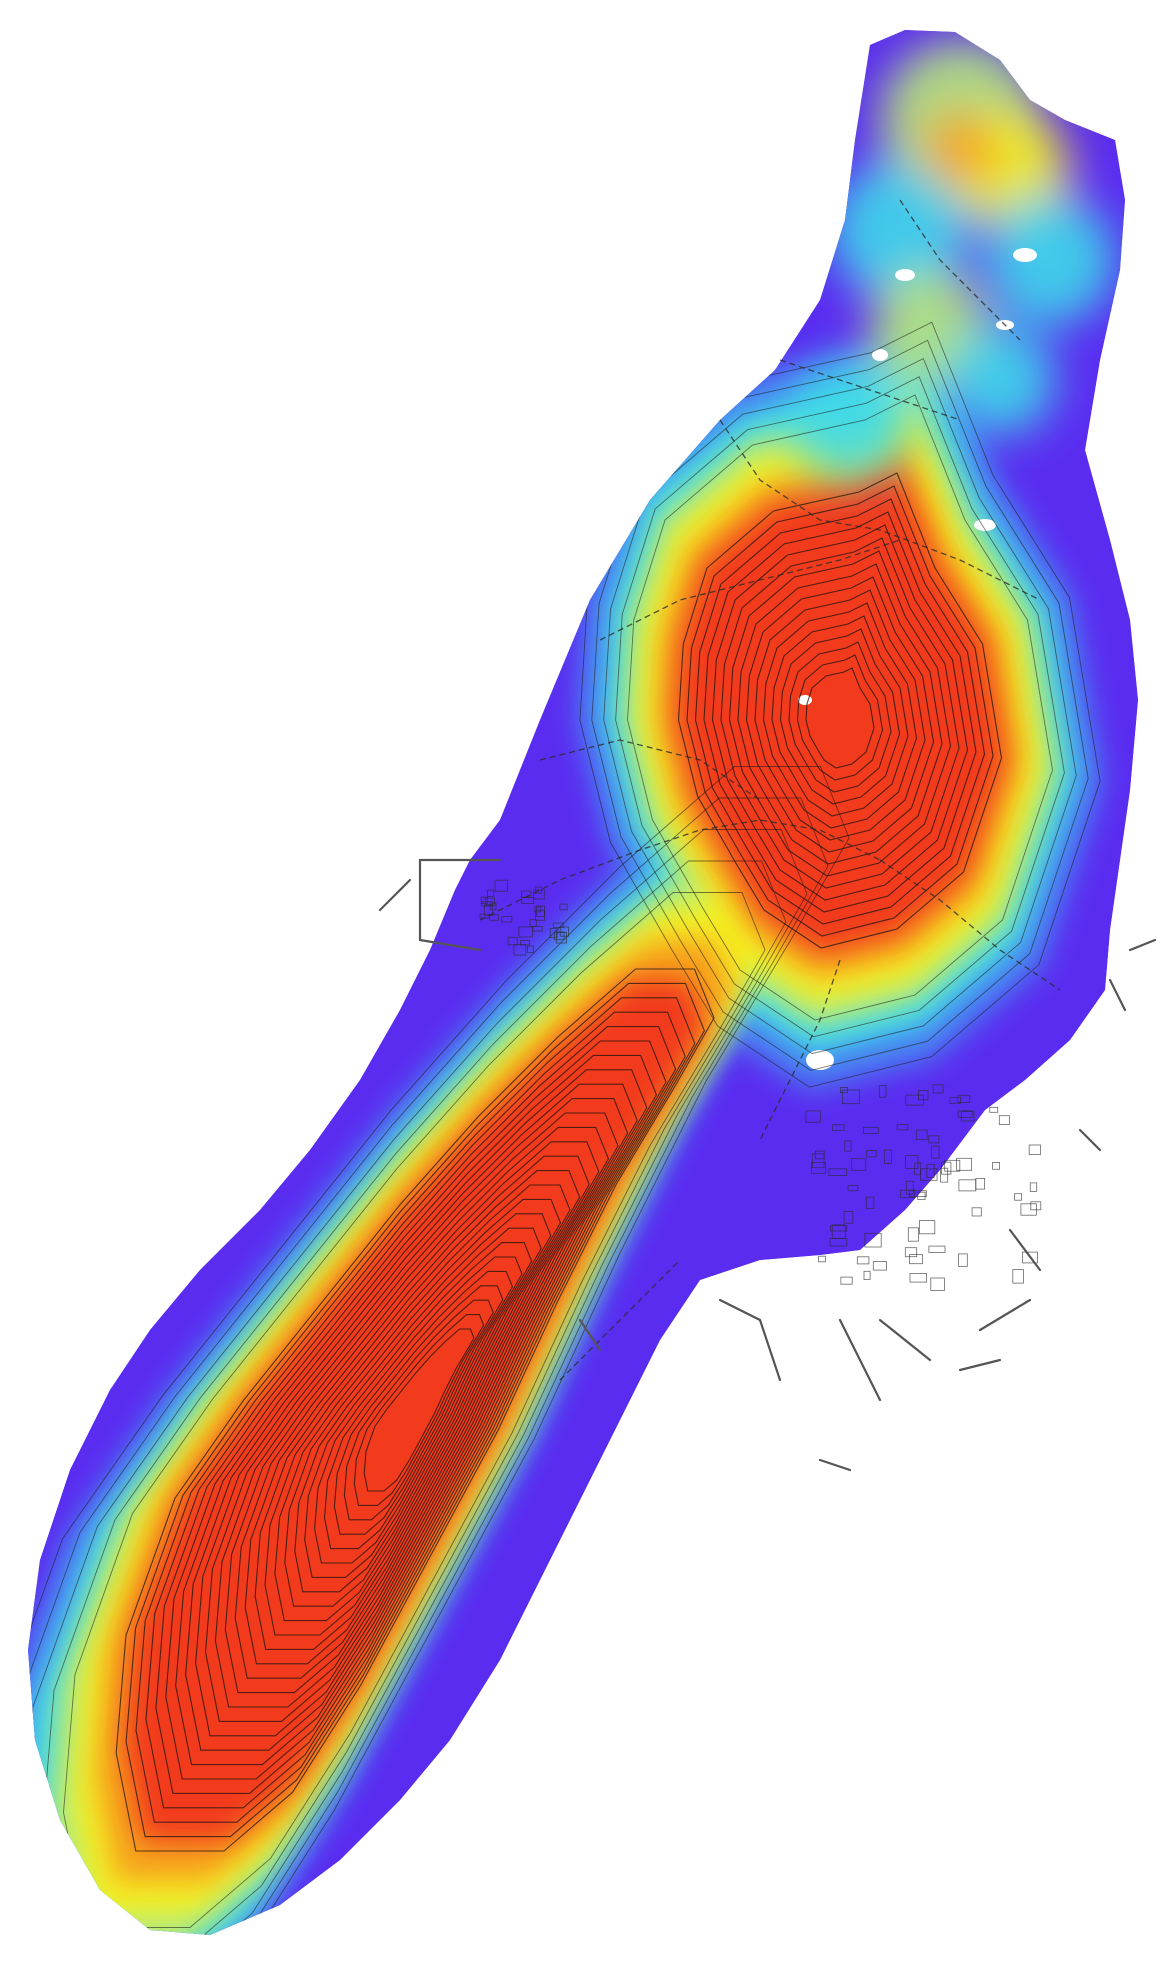 This screenshot has height=1966, width=1176. I want to click on plateau-lakes, so click(917, 659).